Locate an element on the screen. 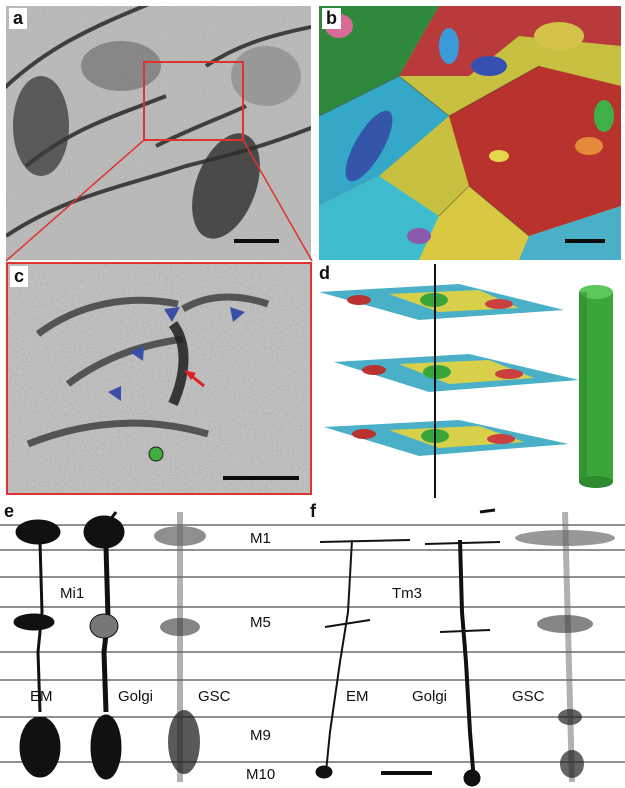 The height and width of the screenshot is (788, 625). red-arrow-icon is located at coordinates (194, 379).